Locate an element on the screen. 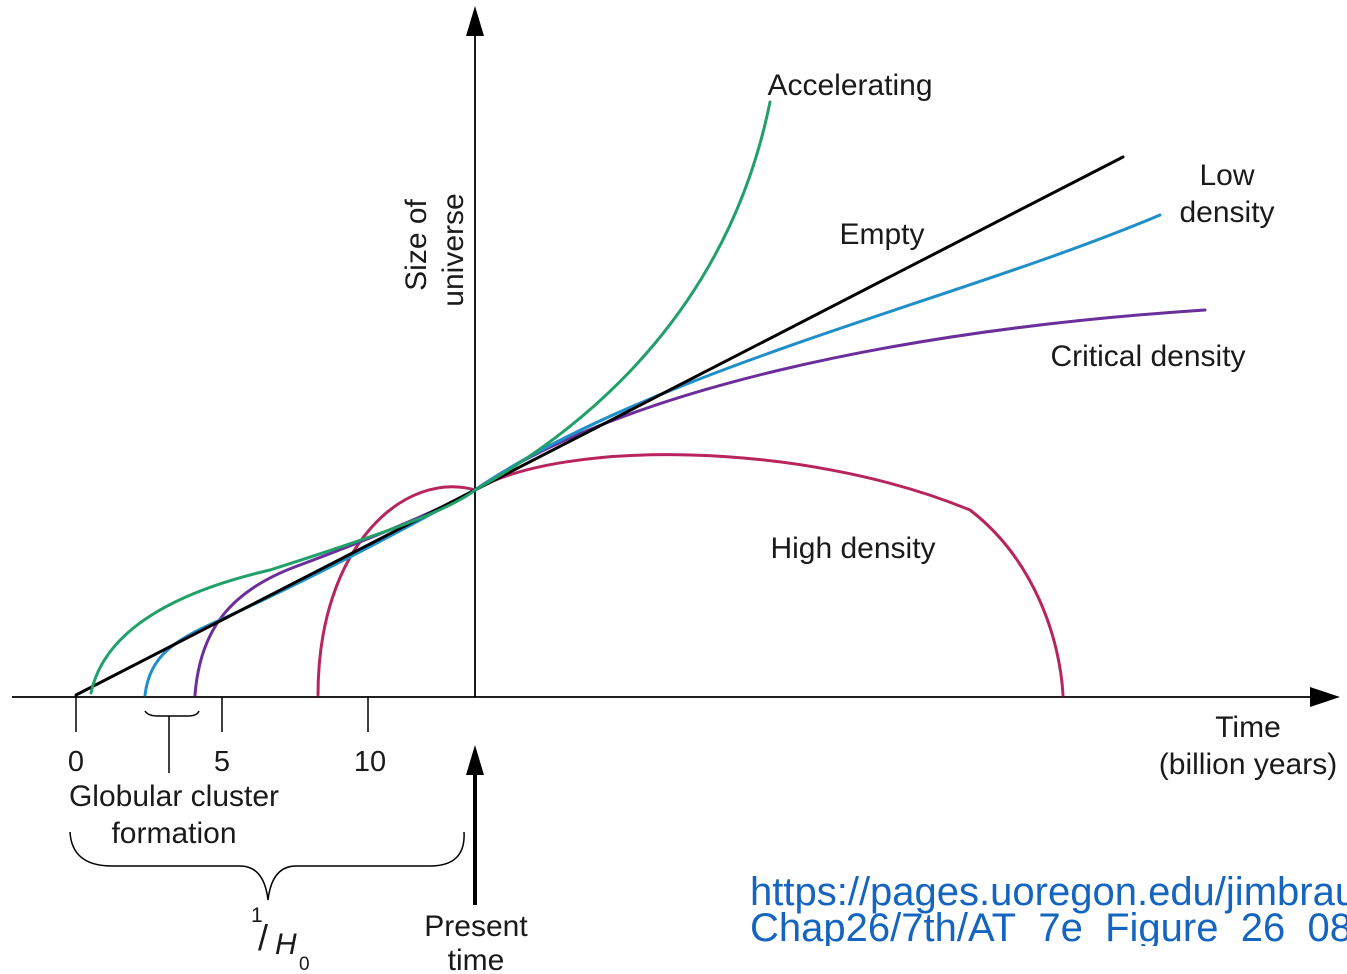 This screenshot has width=1347, height=974. y-axis-label-line2: universe is located at coordinates (453, 249).